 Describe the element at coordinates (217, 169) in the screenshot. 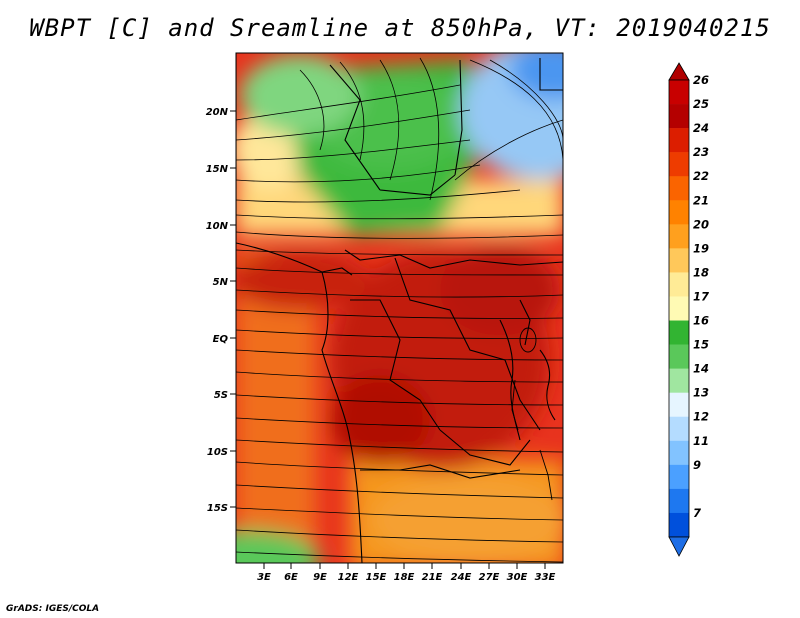

I see `lat-label: 15N` at that location.